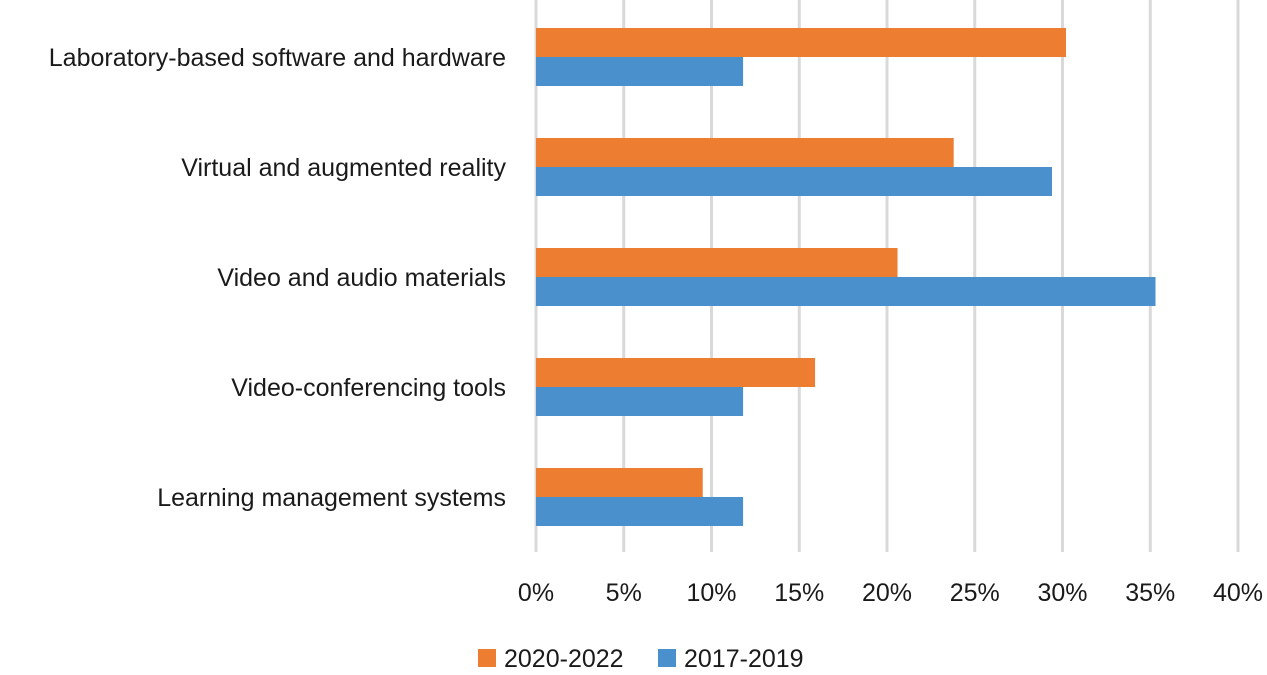  What do you see at coordinates (331, 498) in the screenshot?
I see `category-label: Learning management systems` at bounding box center [331, 498].